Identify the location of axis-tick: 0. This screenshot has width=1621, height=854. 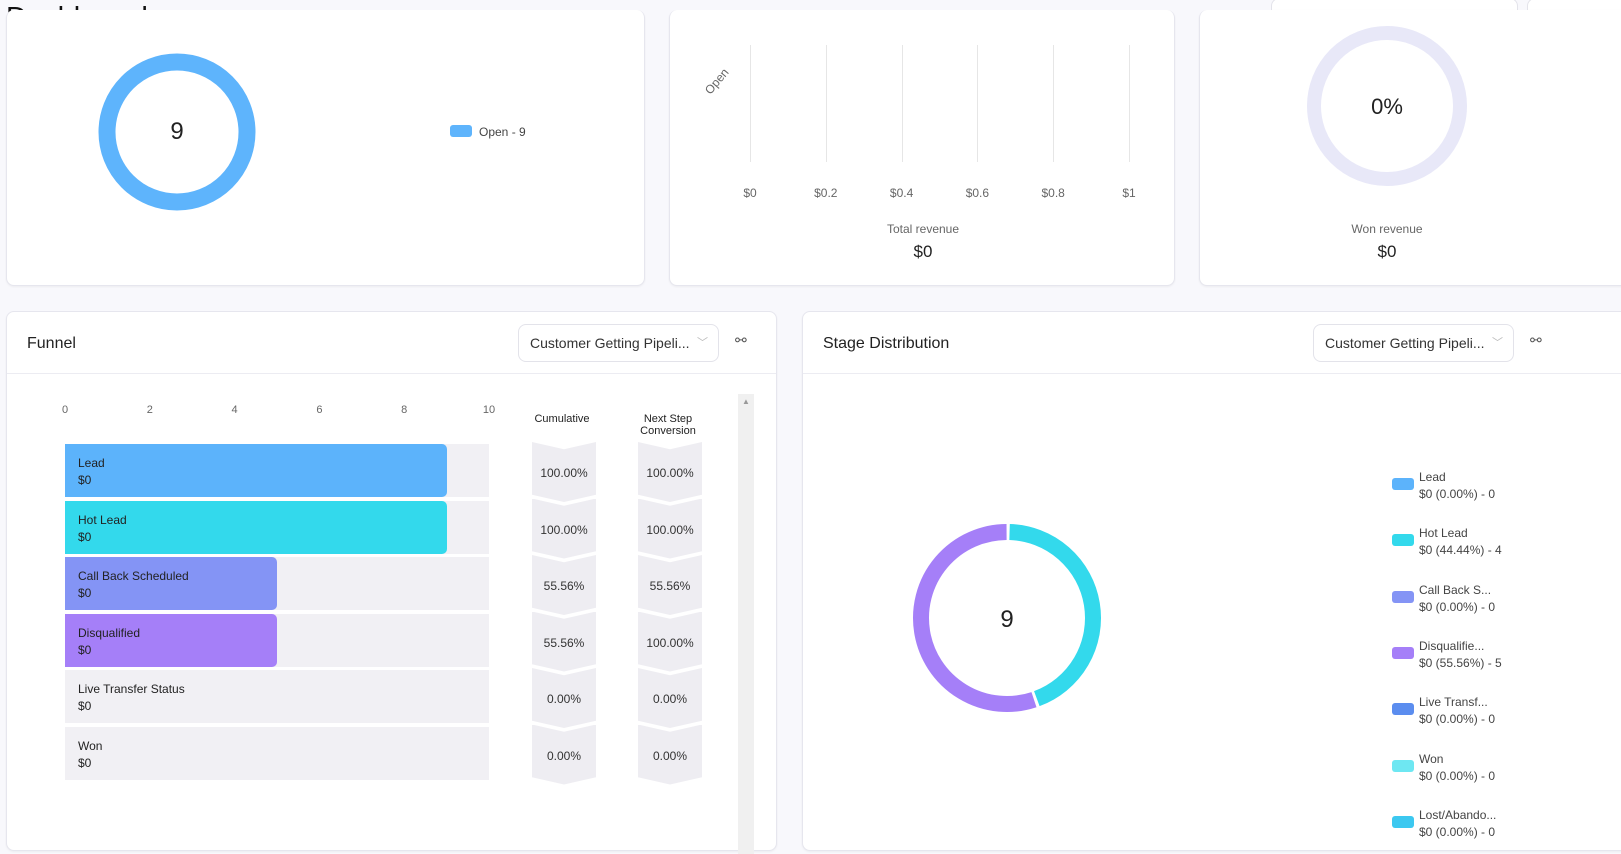
(65, 410).